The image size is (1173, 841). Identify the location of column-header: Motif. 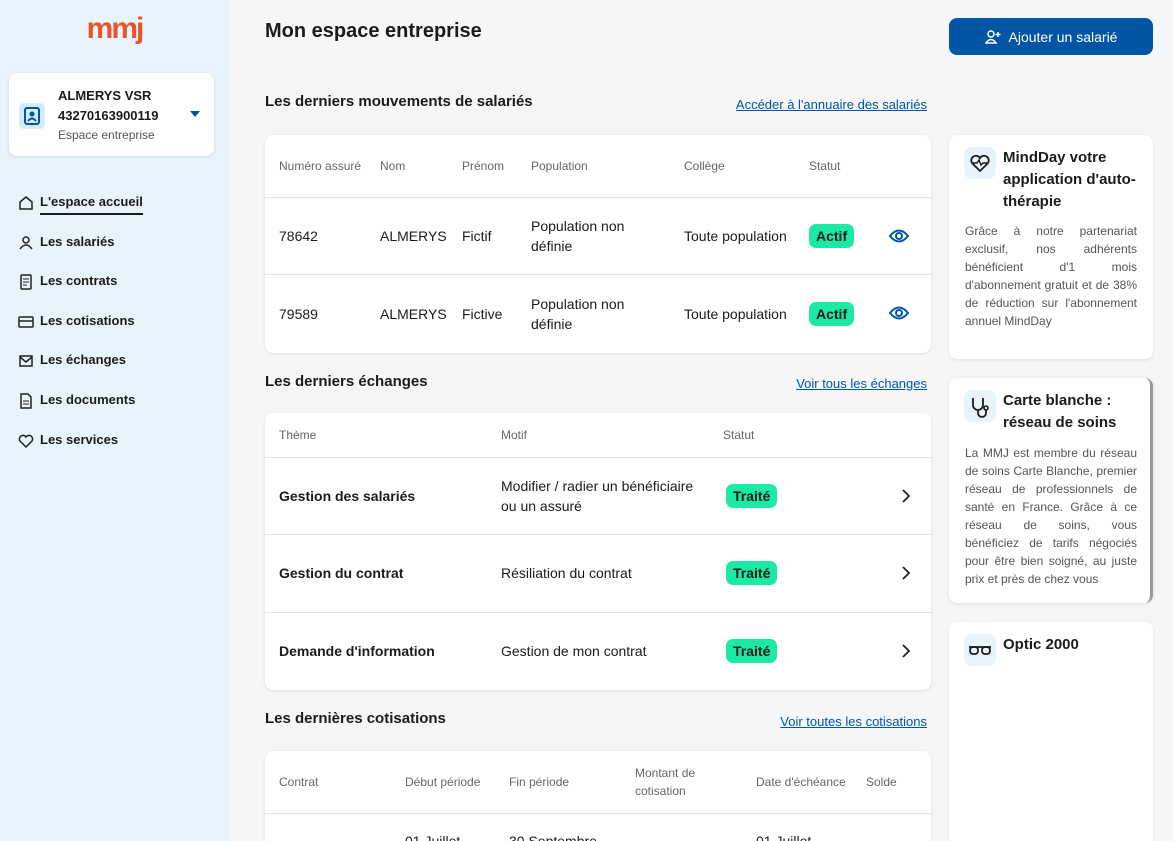
(514, 435).